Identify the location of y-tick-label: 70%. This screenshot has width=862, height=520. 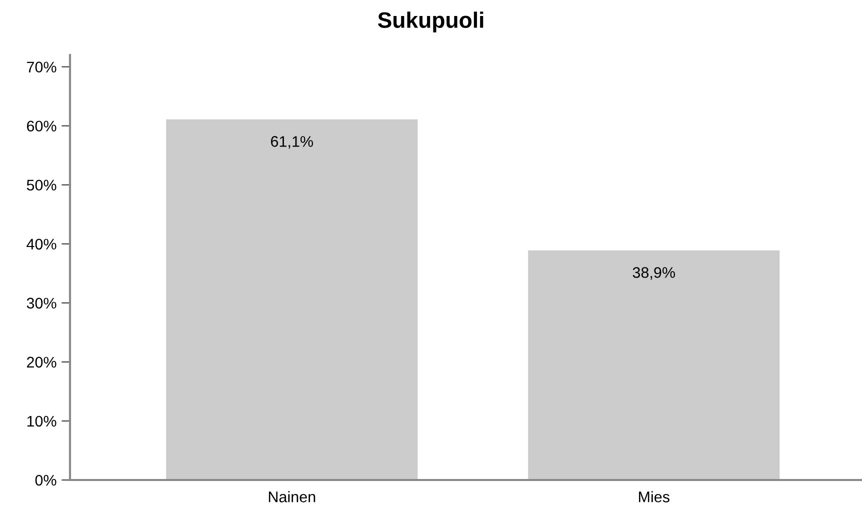
(41, 67).